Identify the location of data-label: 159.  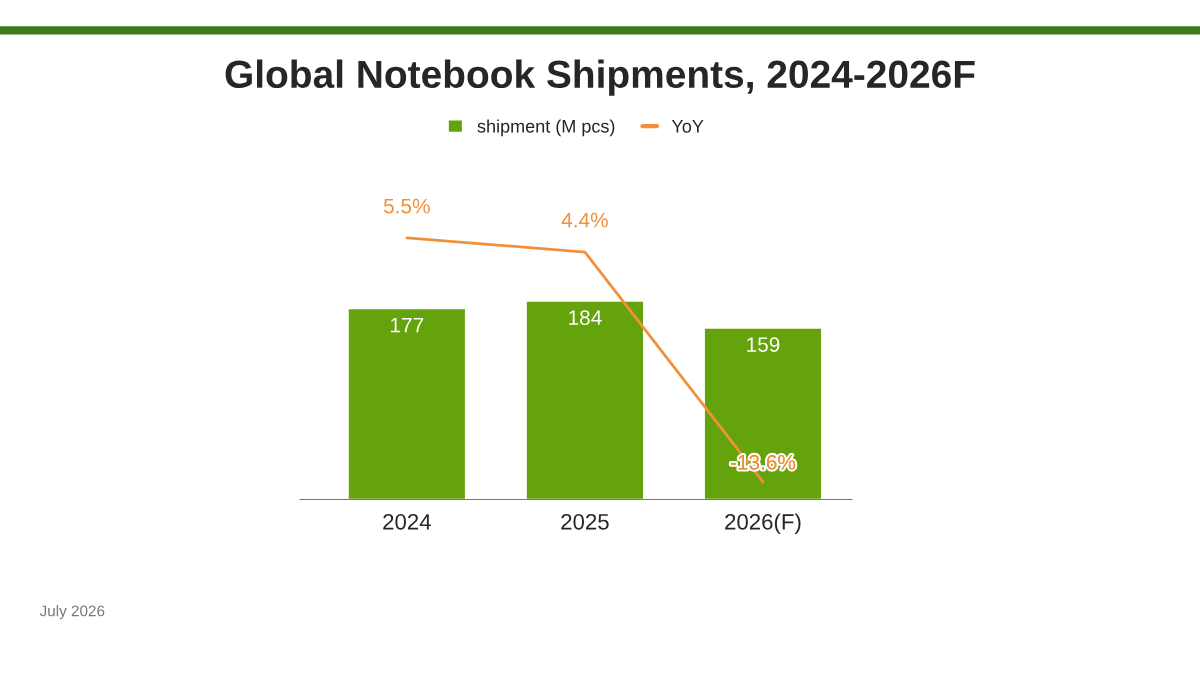
(763, 344).